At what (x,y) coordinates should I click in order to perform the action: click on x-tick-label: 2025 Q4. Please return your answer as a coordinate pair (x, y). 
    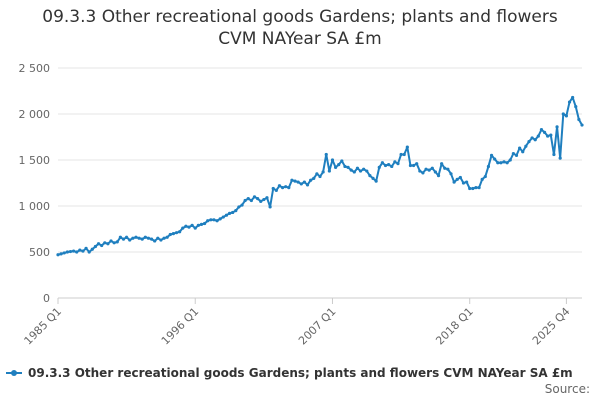
    Looking at the image, I should click on (551, 326).